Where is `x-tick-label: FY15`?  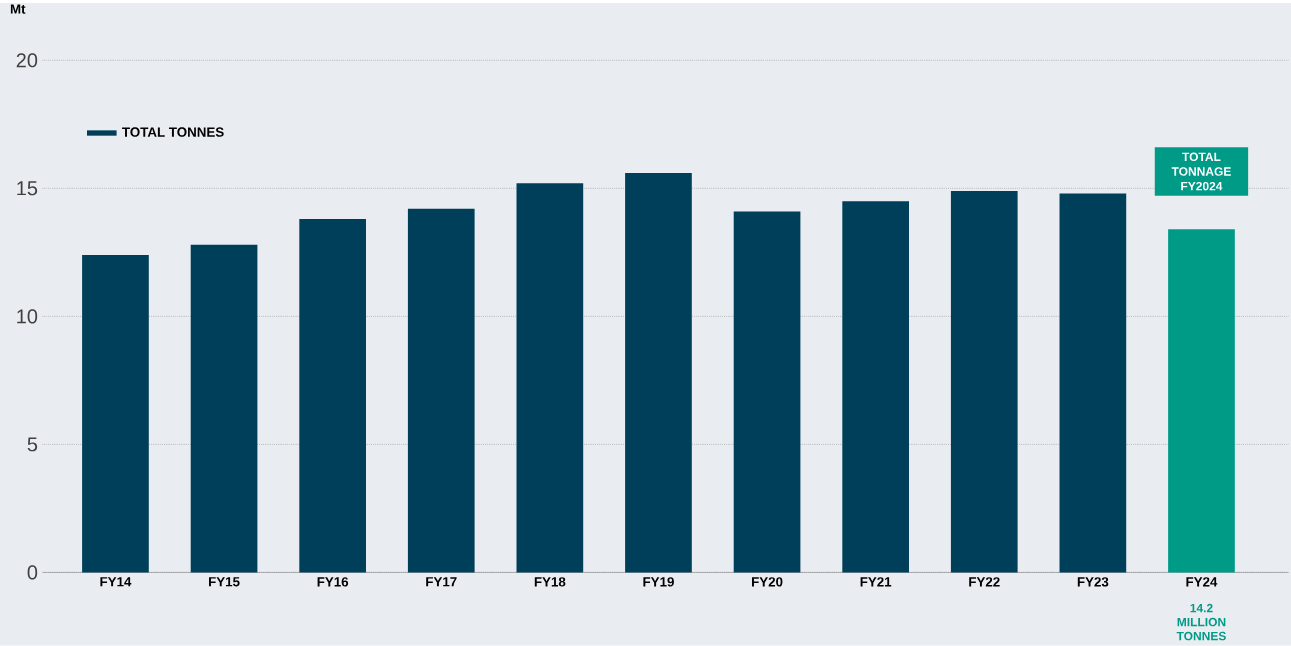 x-tick-label: FY15 is located at coordinates (224, 582).